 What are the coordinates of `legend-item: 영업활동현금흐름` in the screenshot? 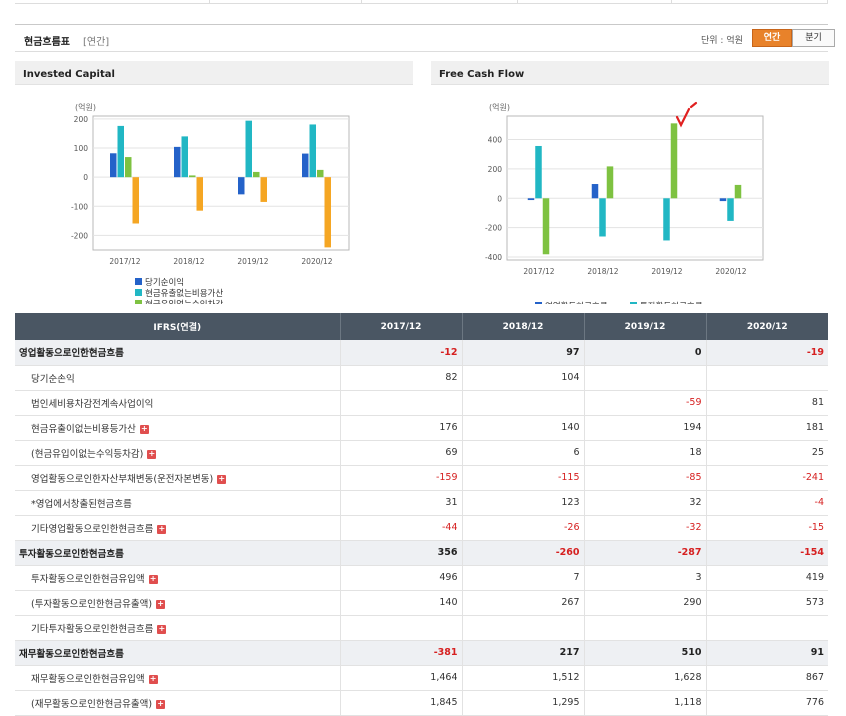 It's located at (571, 302).